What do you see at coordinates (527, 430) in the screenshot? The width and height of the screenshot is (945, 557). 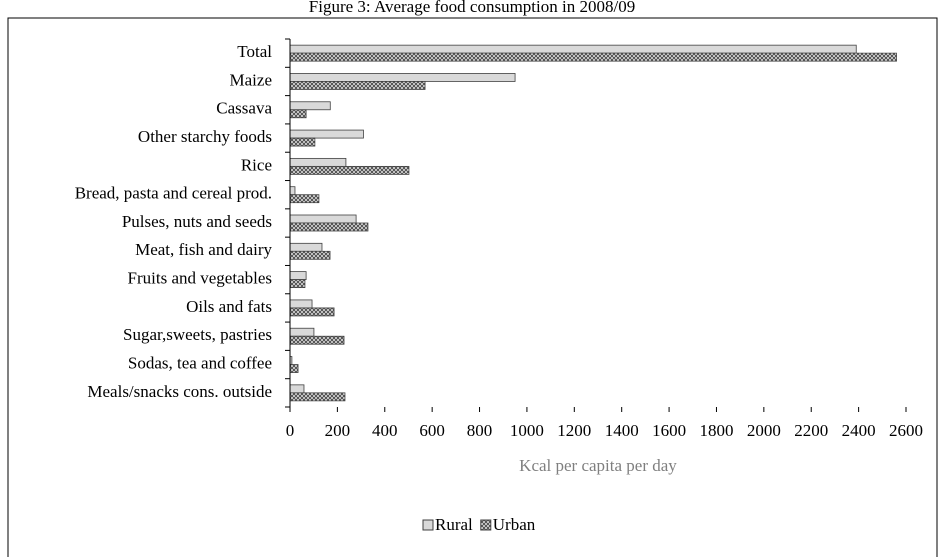 I see `x-tick-label: 1000` at bounding box center [527, 430].